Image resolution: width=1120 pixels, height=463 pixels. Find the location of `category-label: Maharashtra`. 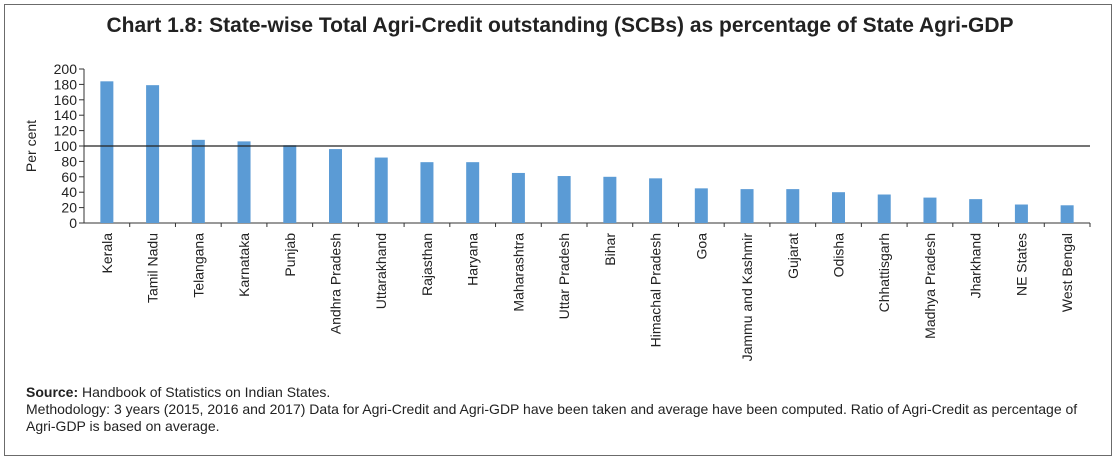

category-label: Maharashtra is located at coordinates (518, 272).